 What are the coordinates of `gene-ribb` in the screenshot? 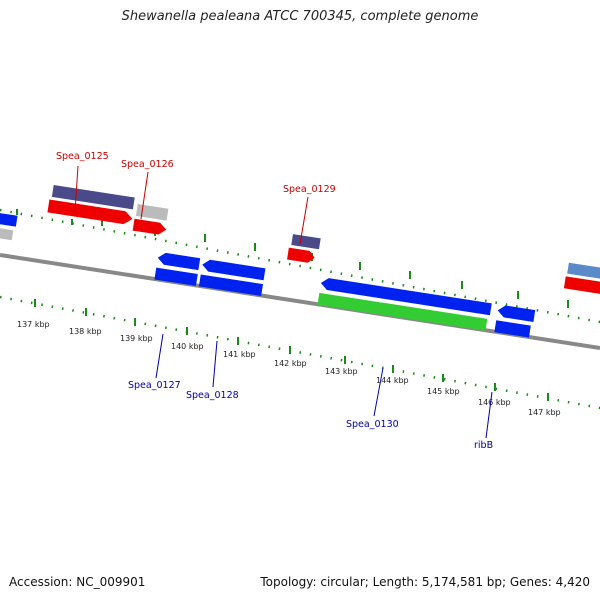 It's located at (512, 329).